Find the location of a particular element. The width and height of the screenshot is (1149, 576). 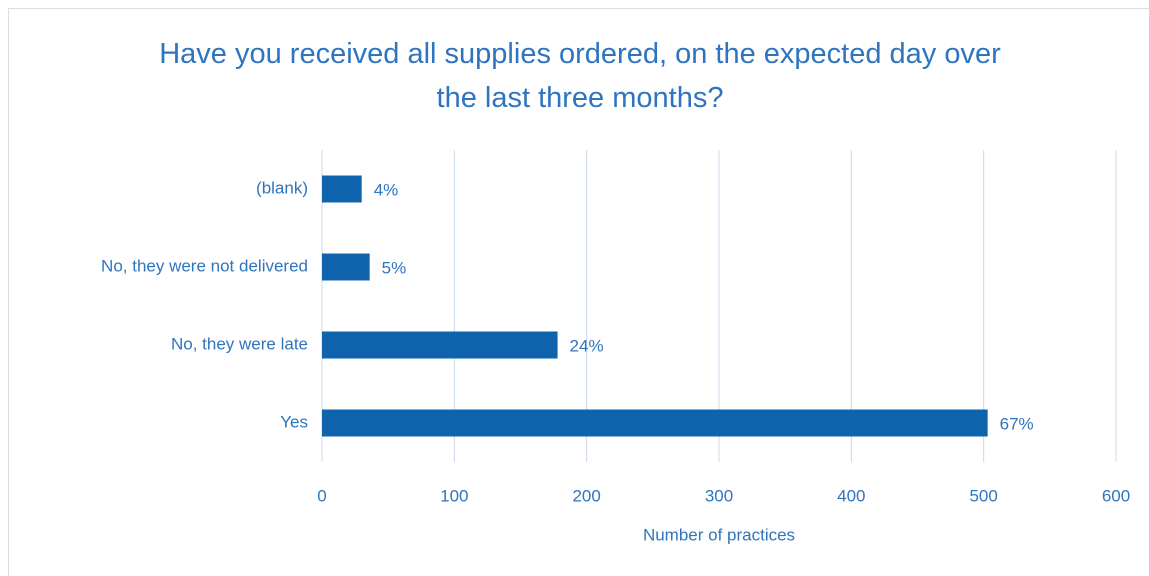

y-tick-label: Yes is located at coordinates (294, 421).